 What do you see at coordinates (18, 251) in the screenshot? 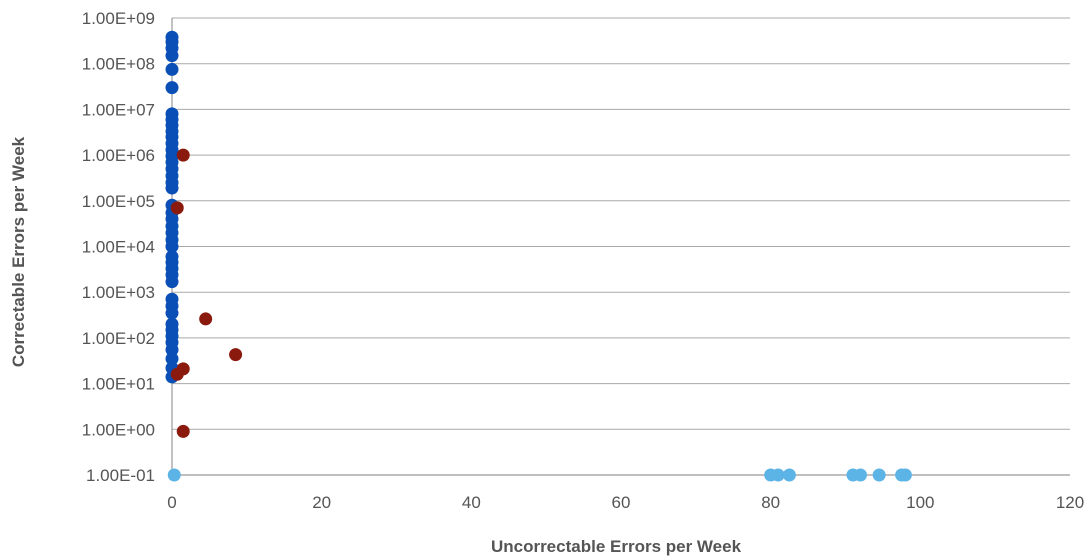
I see `y-axis-title: Correctable Errors per Week` at bounding box center [18, 251].